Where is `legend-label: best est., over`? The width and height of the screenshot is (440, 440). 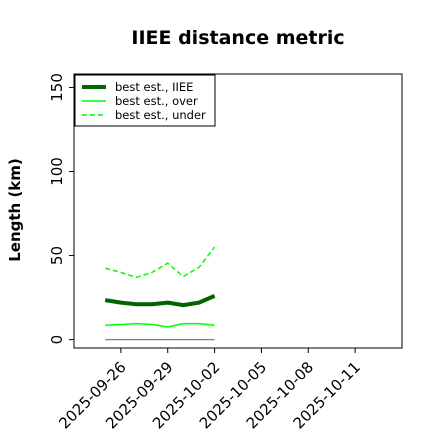 legend-label: best est., over is located at coordinates (156, 101).